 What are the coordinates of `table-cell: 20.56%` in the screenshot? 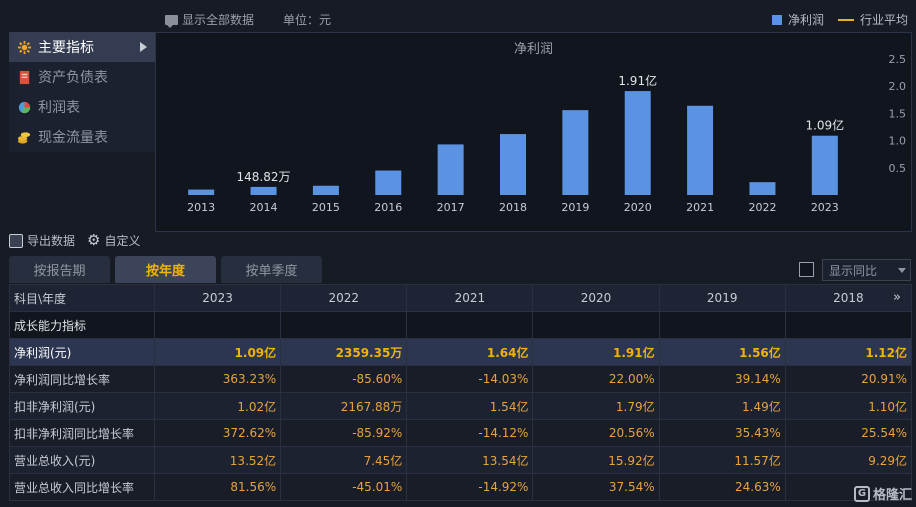 It's located at (596, 433).